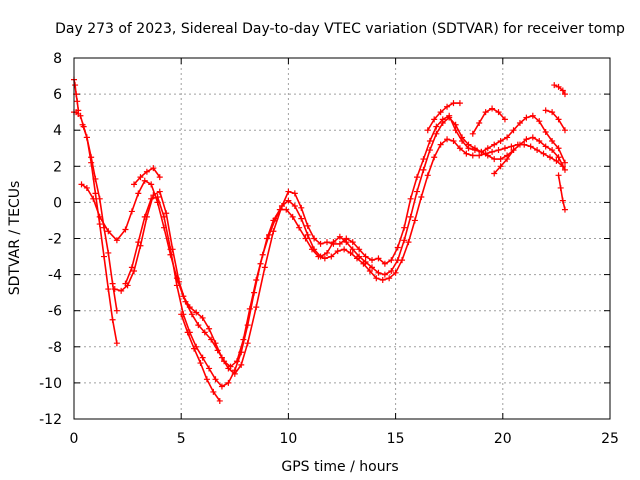  Describe the element at coordinates (610, 439) in the screenshot. I see `x-tick-label: 25` at that location.